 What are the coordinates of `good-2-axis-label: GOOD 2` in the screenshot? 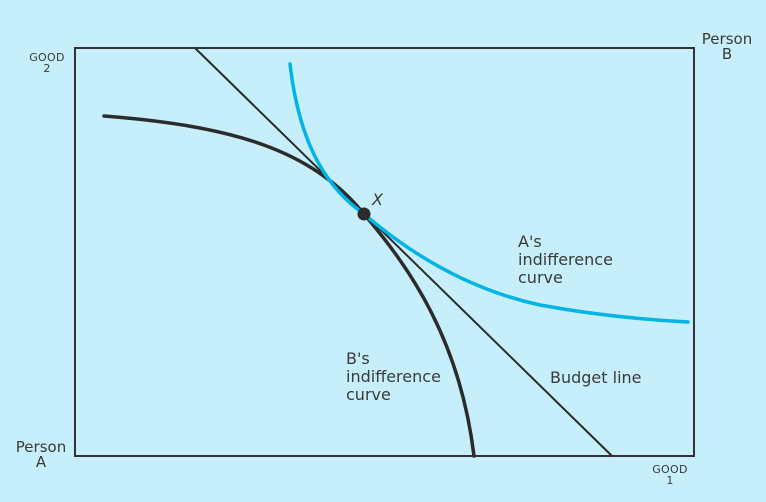 It's located at (47, 63).